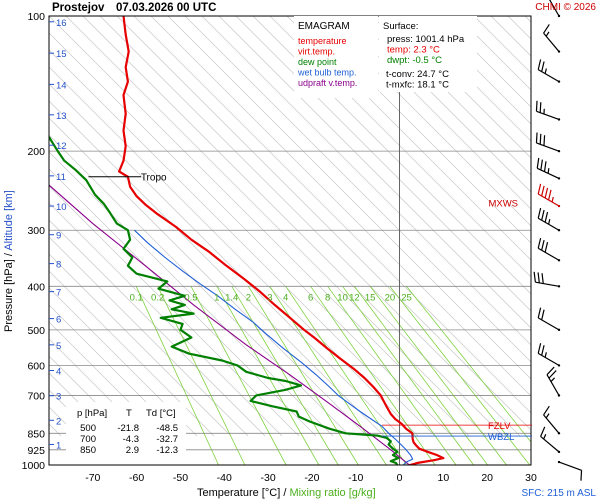 This screenshot has width=600, height=500. I want to click on pressure-tick-label: 100, so click(36, 17).